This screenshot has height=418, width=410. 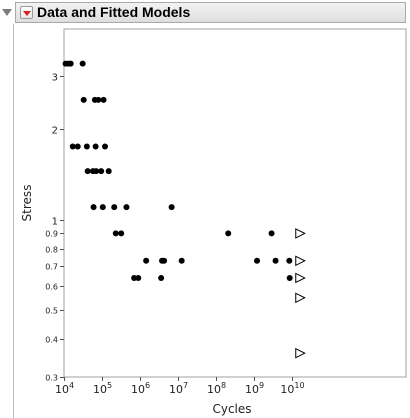 What do you see at coordinates (51, 340) in the screenshot?
I see `y-tick-label: 0.4` at bounding box center [51, 340].